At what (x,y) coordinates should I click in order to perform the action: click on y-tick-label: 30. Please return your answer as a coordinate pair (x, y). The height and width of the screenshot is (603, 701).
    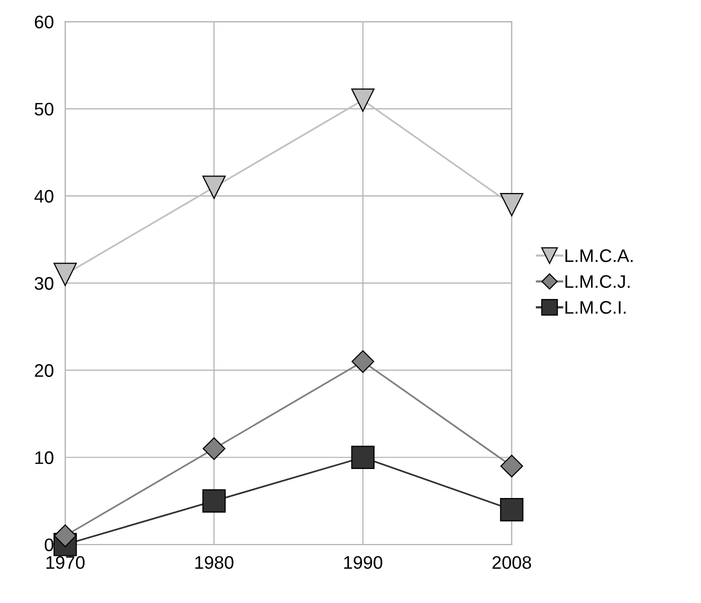
    Looking at the image, I should click on (44, 283).